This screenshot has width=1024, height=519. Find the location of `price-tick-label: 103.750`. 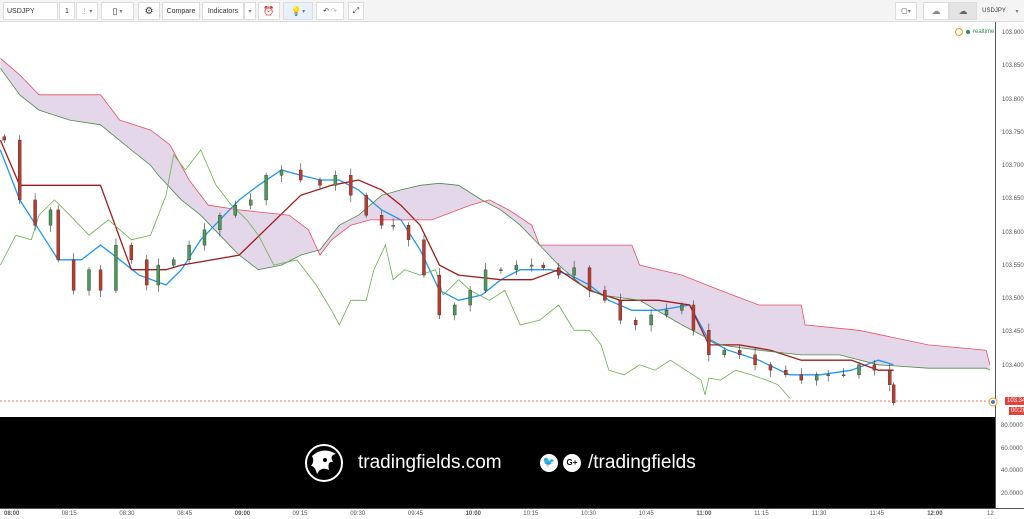

price-tick-label: 103.750 is located at coordinates (1013, 132).